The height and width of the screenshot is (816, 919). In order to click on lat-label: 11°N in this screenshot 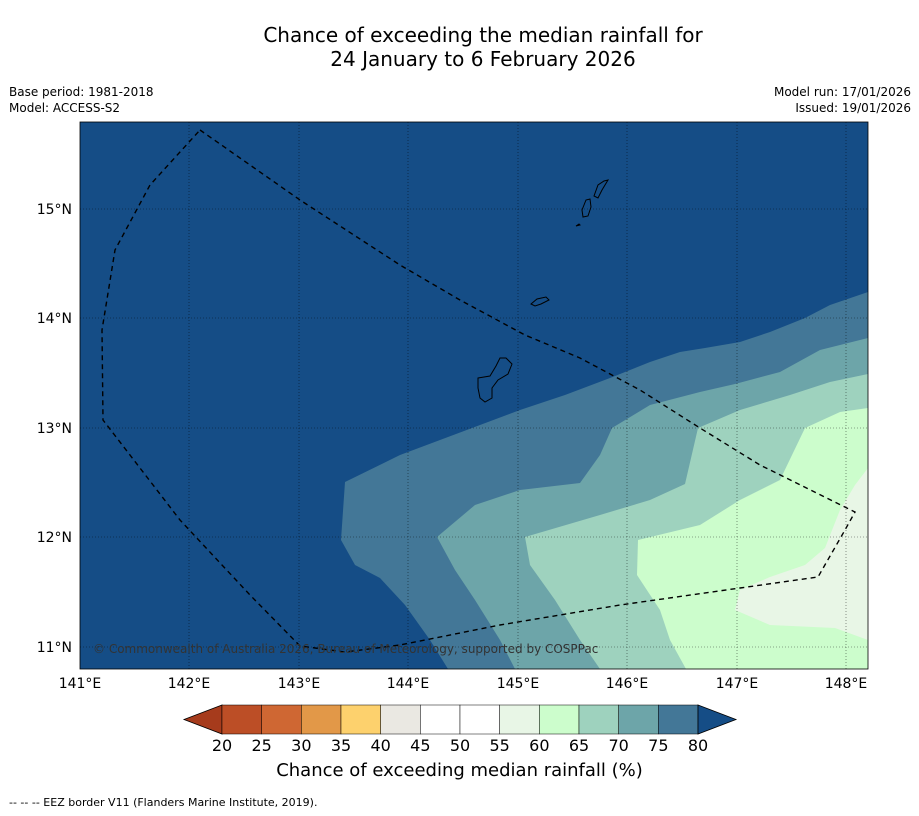, I will do `click(54, 648)`.